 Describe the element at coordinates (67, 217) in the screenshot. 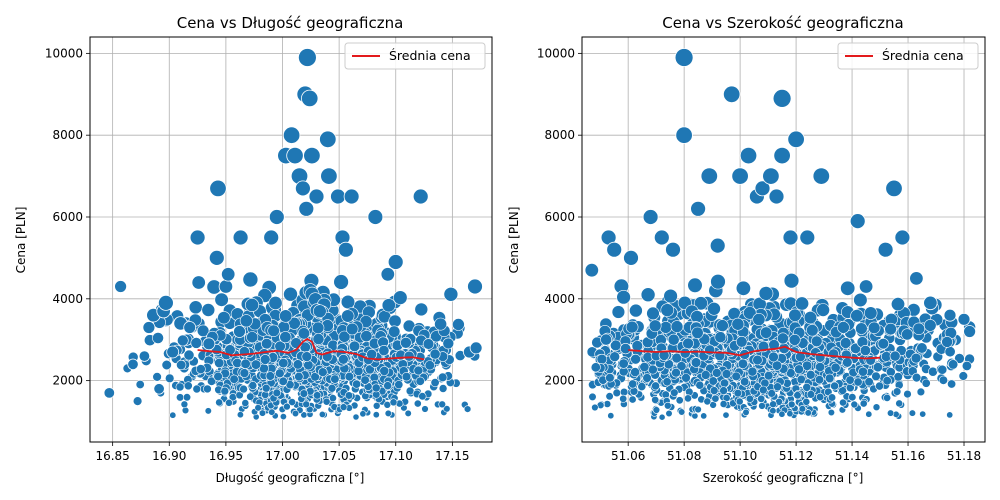

I see `y-tick-label: 6000` at that location.